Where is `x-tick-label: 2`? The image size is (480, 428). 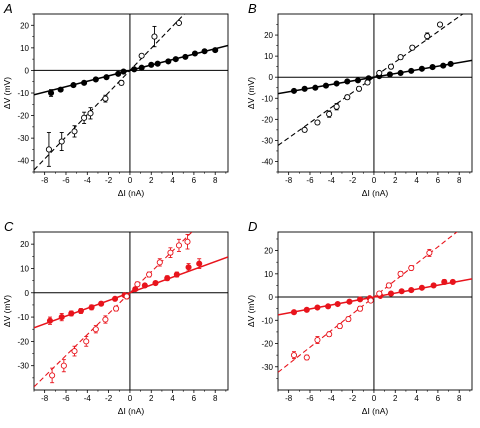
x-tick-label: 2 is located at coordinates (395, 398).